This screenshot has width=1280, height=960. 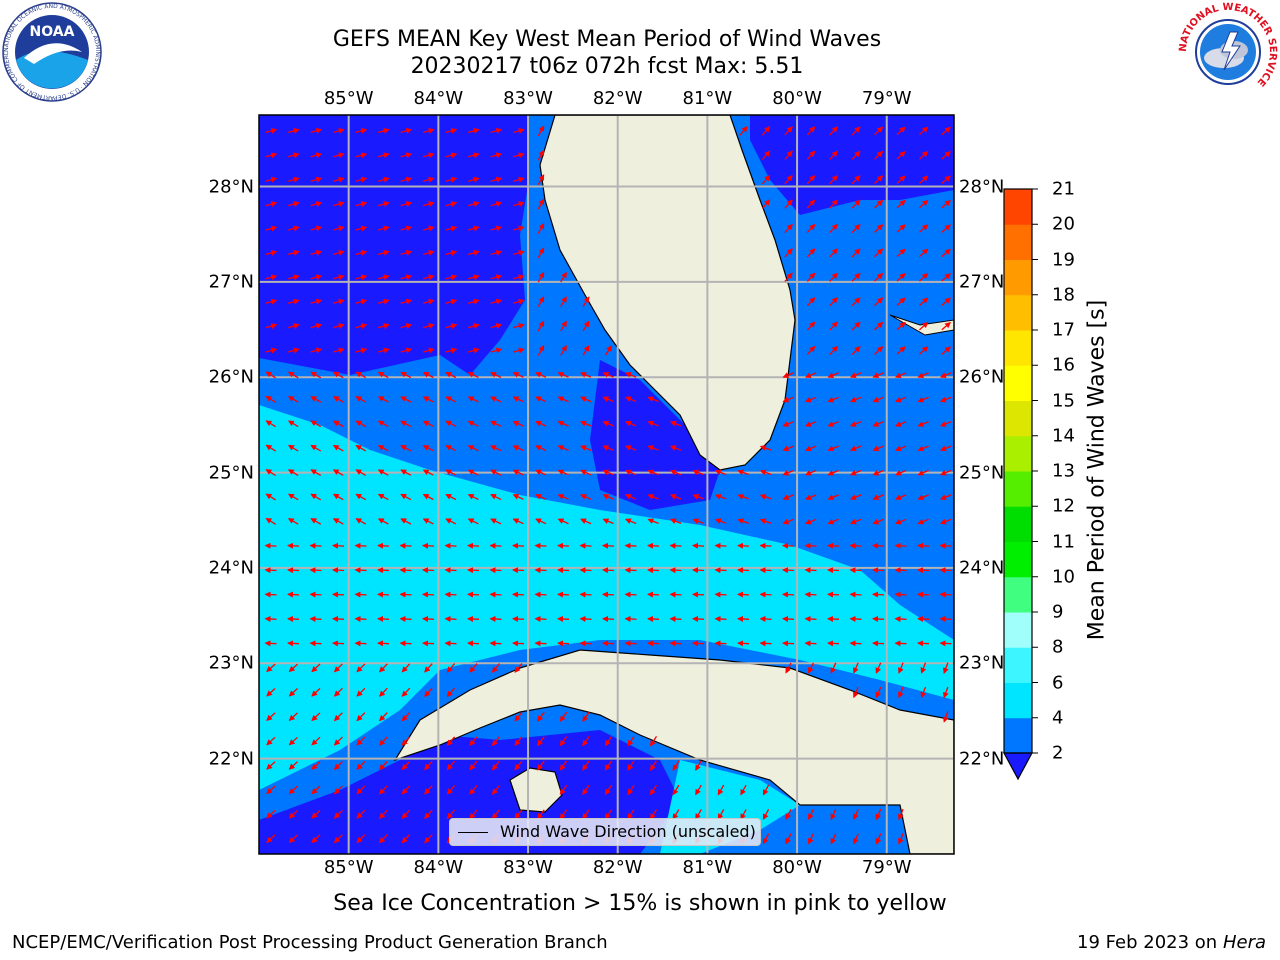 I want to click on land-cuba, so click(x=673, y=751).